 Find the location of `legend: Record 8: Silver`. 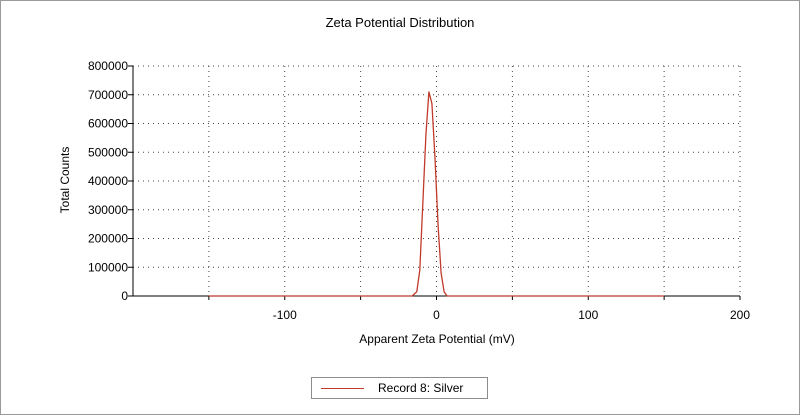

legend: Record 8: Silver is located at coordinates (399, 388).